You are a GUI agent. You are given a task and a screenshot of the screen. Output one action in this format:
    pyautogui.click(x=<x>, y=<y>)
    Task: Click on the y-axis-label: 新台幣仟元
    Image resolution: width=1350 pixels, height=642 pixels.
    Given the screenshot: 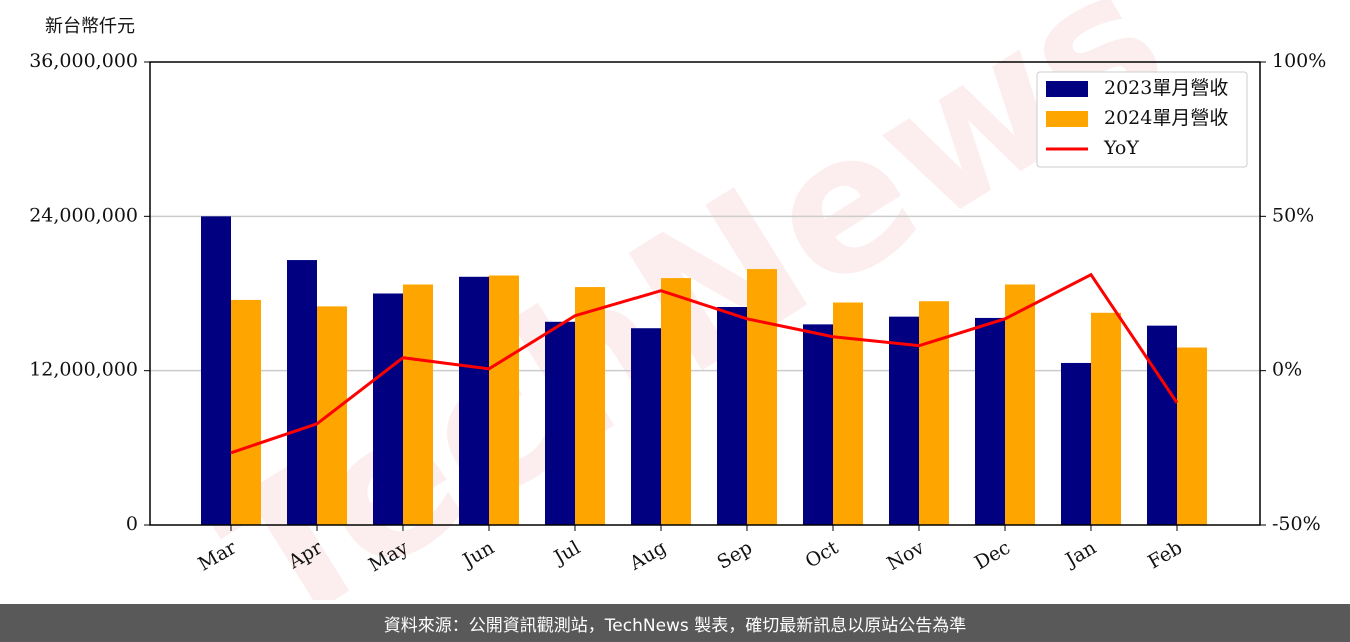 What is the action you would take?
    pyautogui.click(x=90, y=26)
    